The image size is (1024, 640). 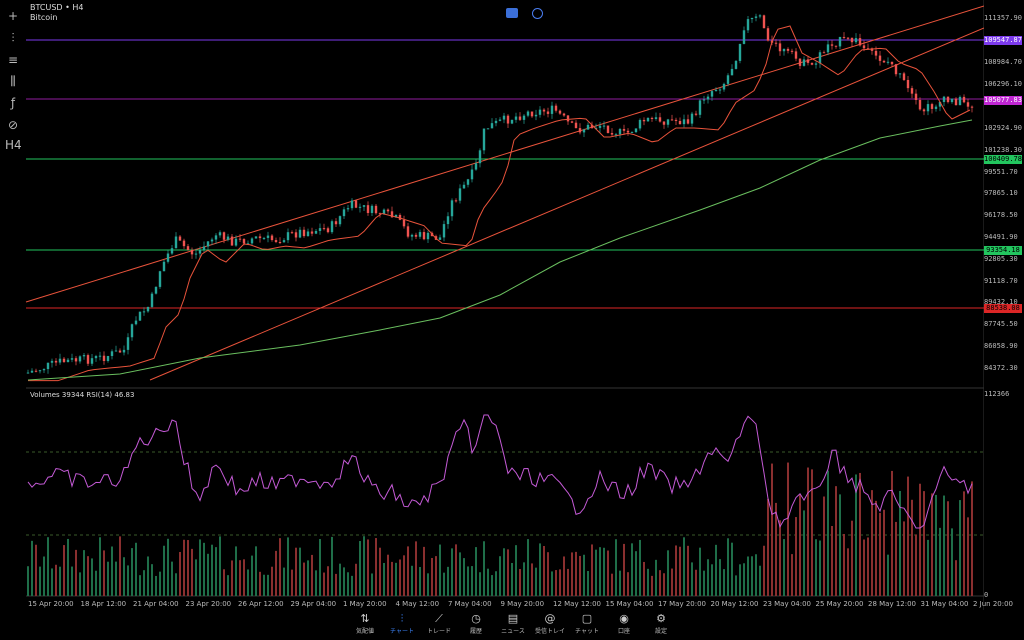 What do you see at coordinates (587, 623) in the screenshot?
I see `nav-chat: ▢ チャット` at bounding box center [587, 623].